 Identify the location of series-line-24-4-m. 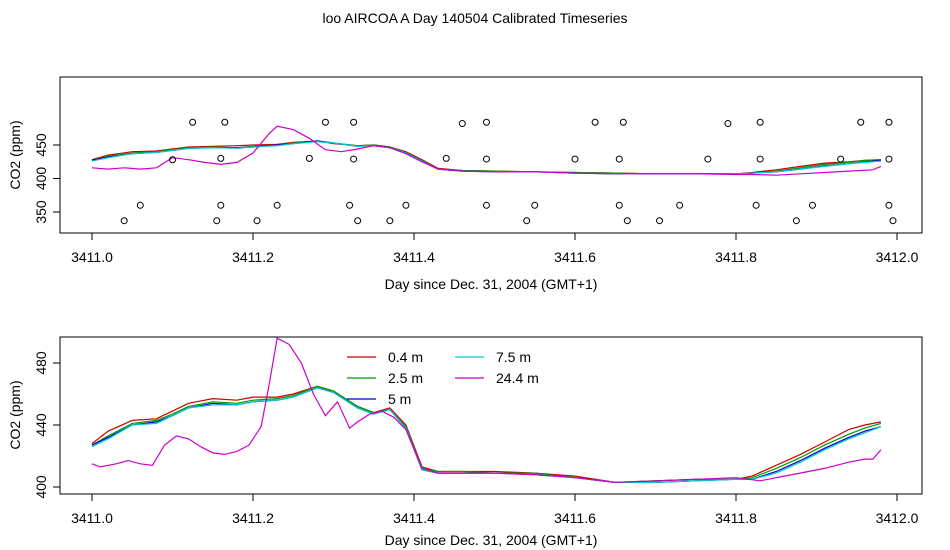
(486, 150).